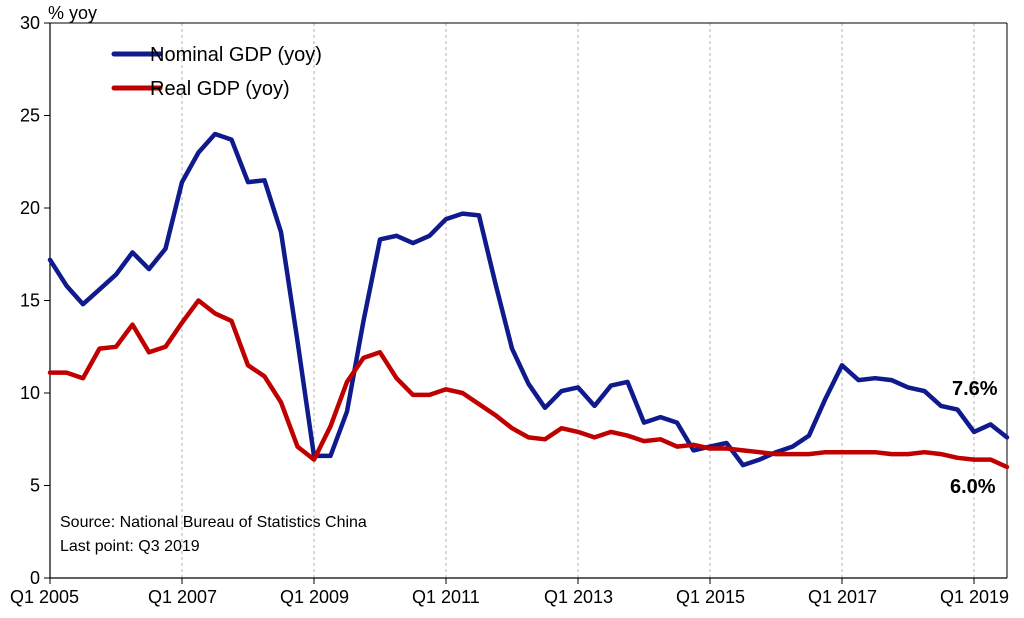 Image resolution: width=1024 pixels, height=618 pixels. Describe the element at coordinates (72, 13) in the screenshot. I see `y-axis-unit-label: % yoy` at that location.